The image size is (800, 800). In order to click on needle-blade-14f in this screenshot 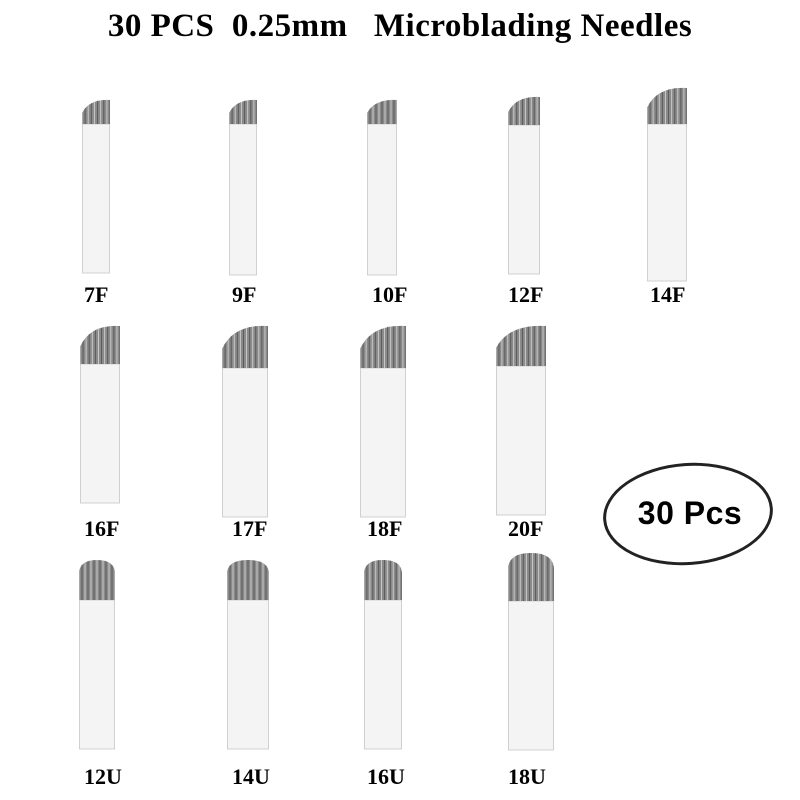, I will do `click(667, 184)`.